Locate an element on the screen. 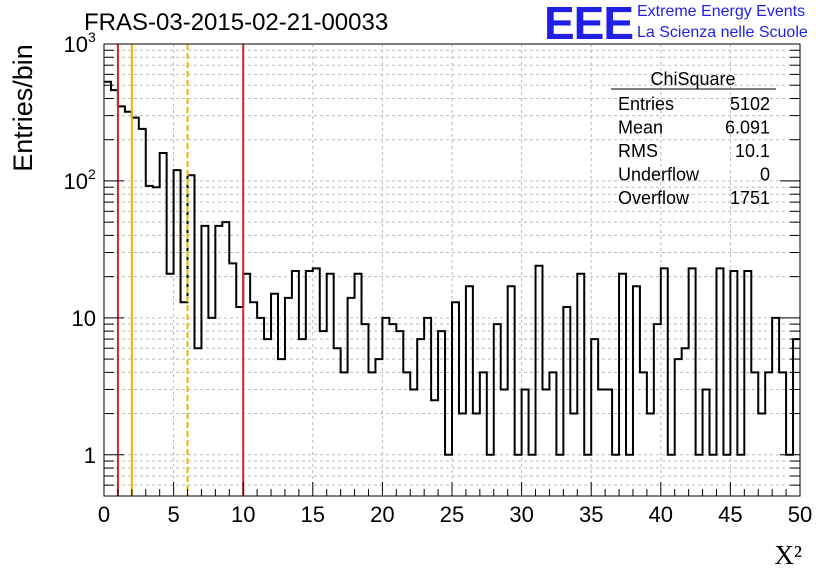  stats-value: 5102 is located at coordinates (750, 104).